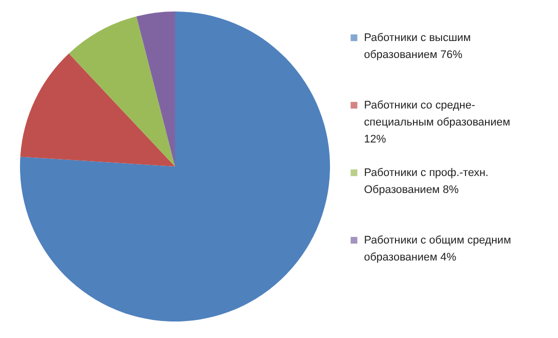 The image size is (558, 338). I want to click on legend-label: Работники со средне-специальным образованием 12%, so click(437, 122).